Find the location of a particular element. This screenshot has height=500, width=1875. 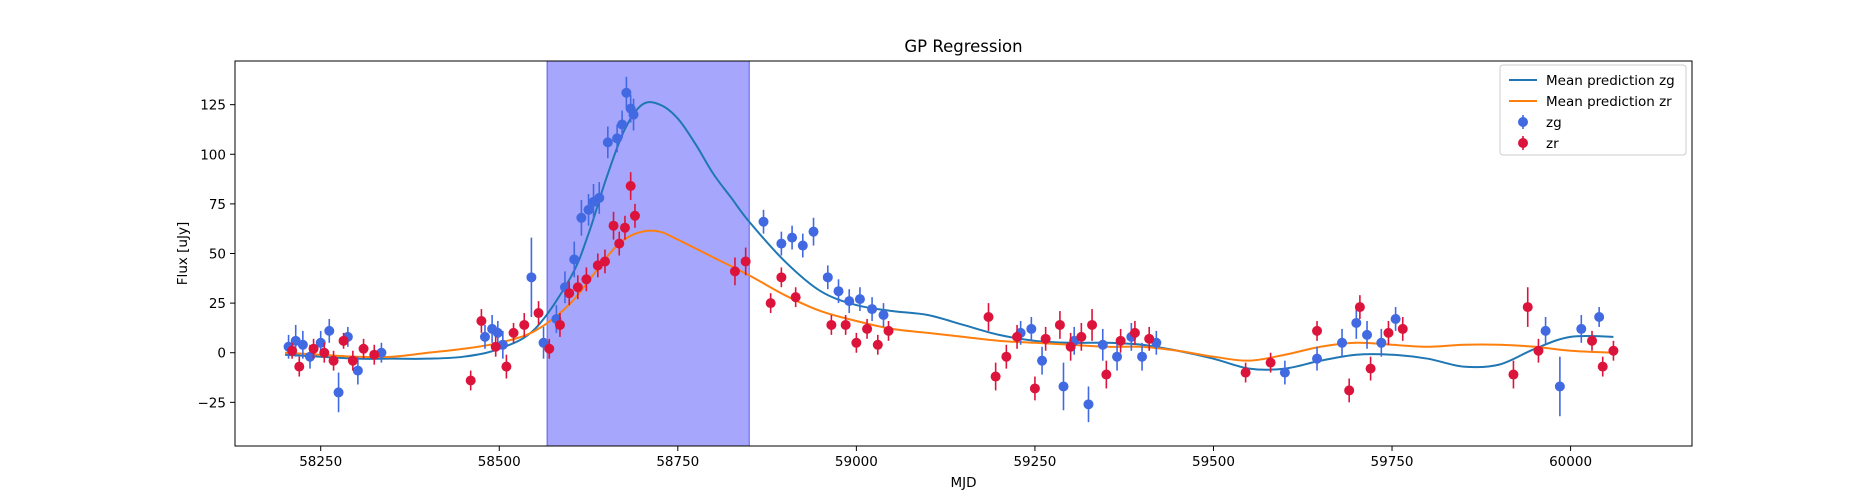

x-tick-label: 58250 is located at coordinates (320, 462).